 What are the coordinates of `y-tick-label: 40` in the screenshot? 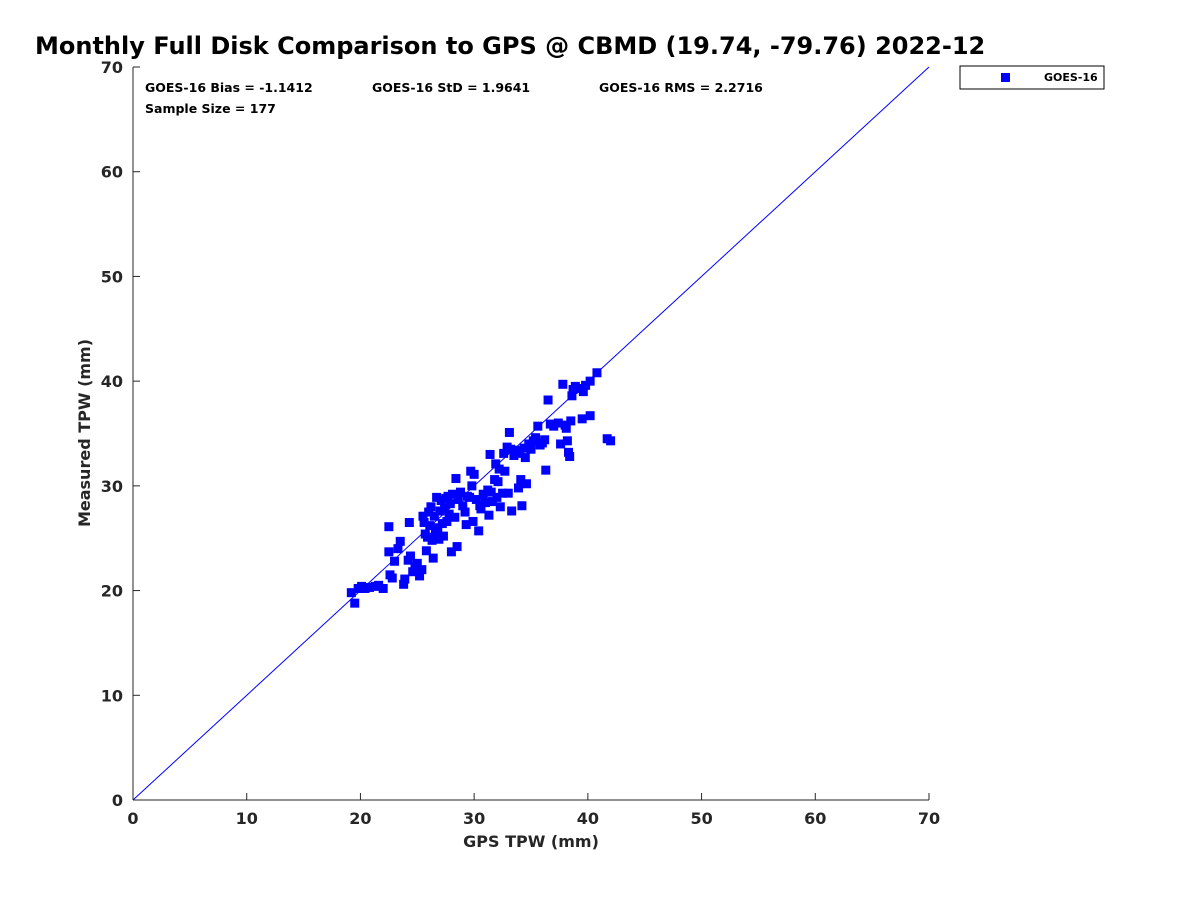 It's located at (112, 381).